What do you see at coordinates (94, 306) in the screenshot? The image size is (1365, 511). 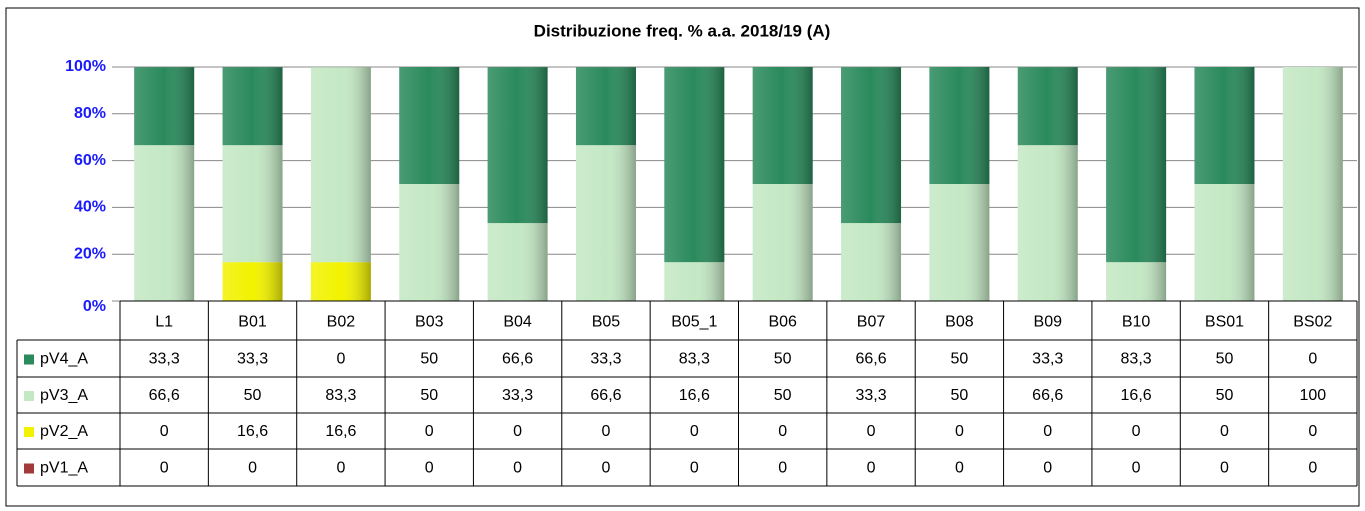 I see `y-tick-label: 0%` at bounding box center [94, 306].